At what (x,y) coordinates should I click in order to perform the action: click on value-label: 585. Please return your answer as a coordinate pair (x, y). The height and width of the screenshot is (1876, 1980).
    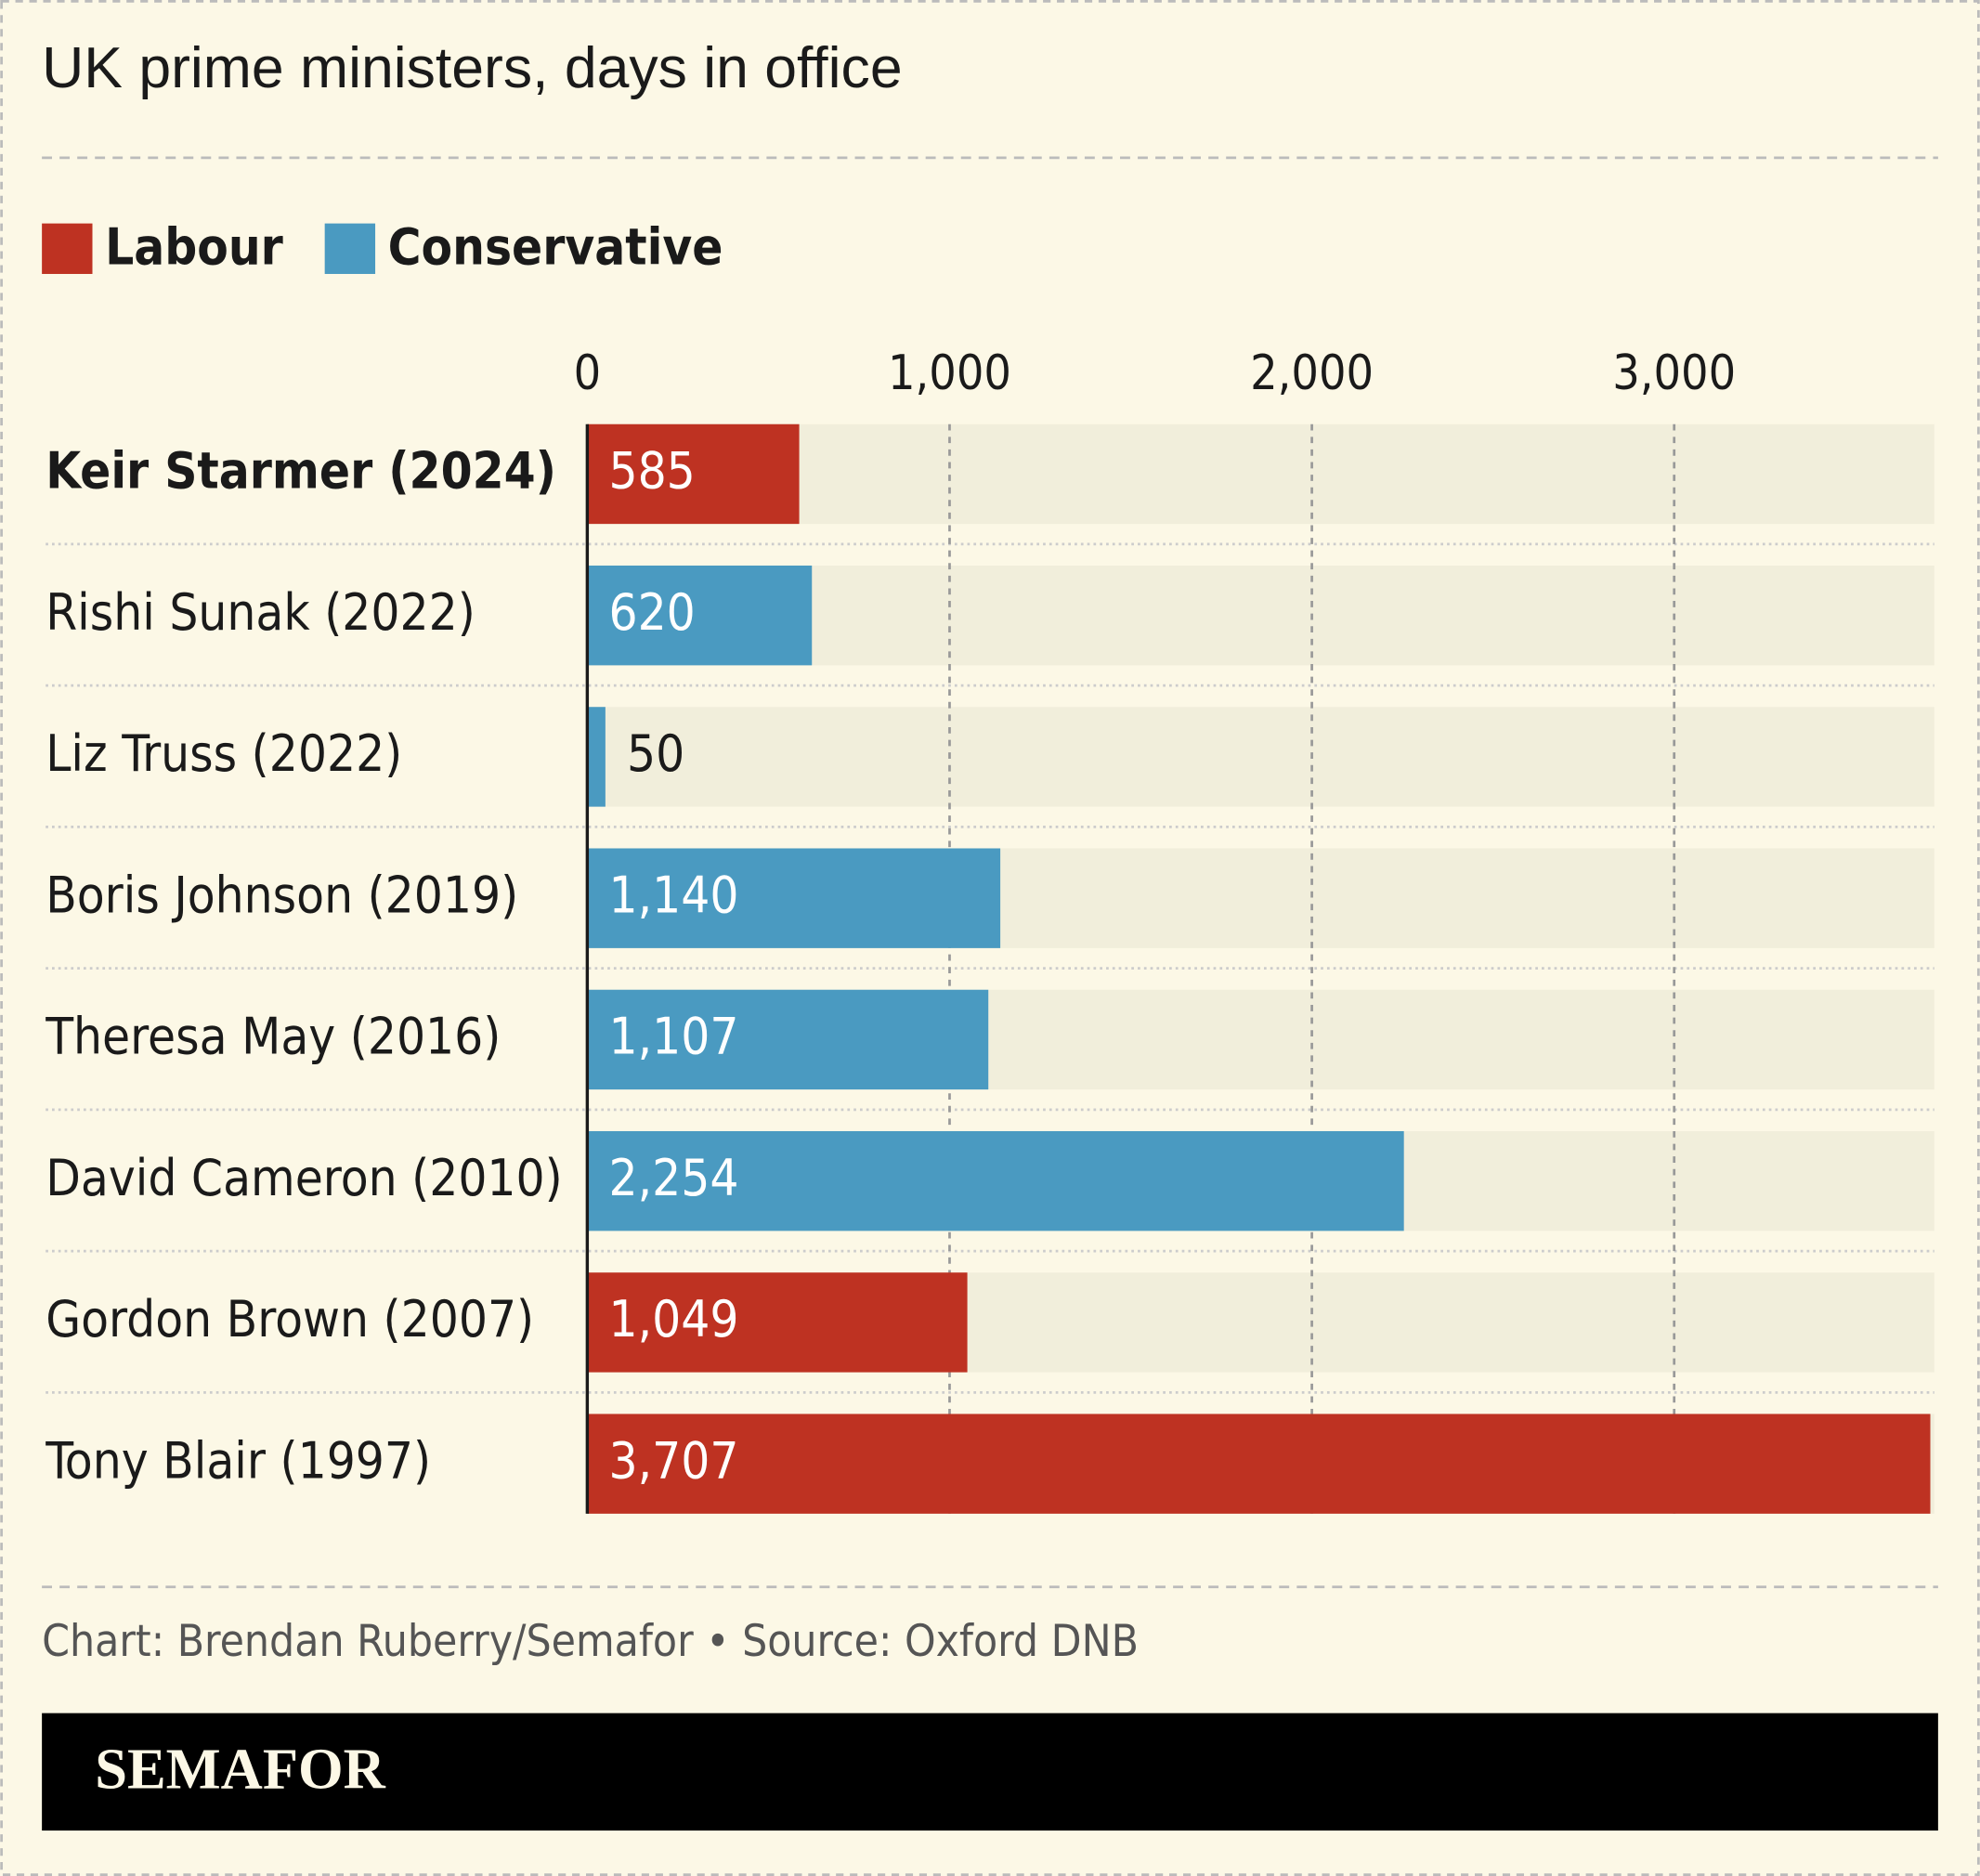
    Looking at the image, I should click on (651, 471).